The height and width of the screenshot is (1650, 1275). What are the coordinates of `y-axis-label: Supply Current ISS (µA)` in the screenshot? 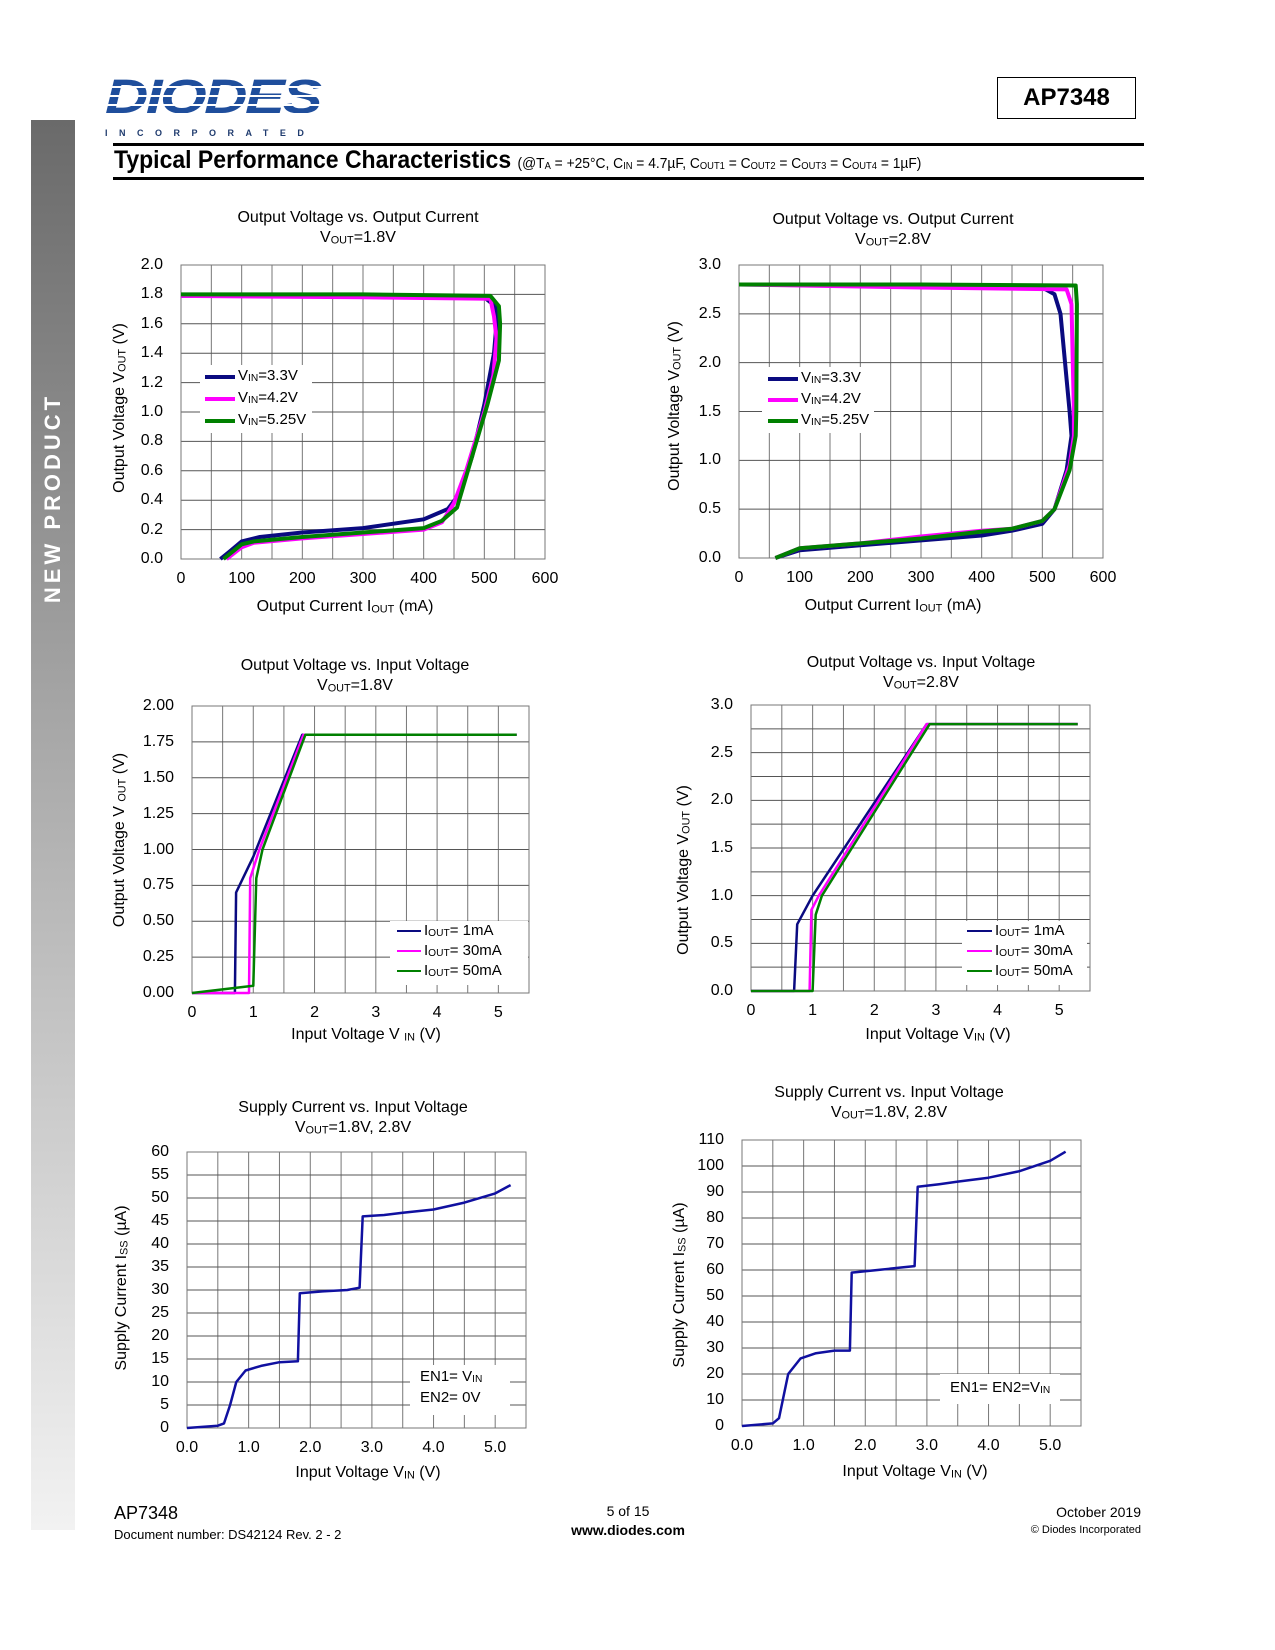 It's located at (122, 1288).